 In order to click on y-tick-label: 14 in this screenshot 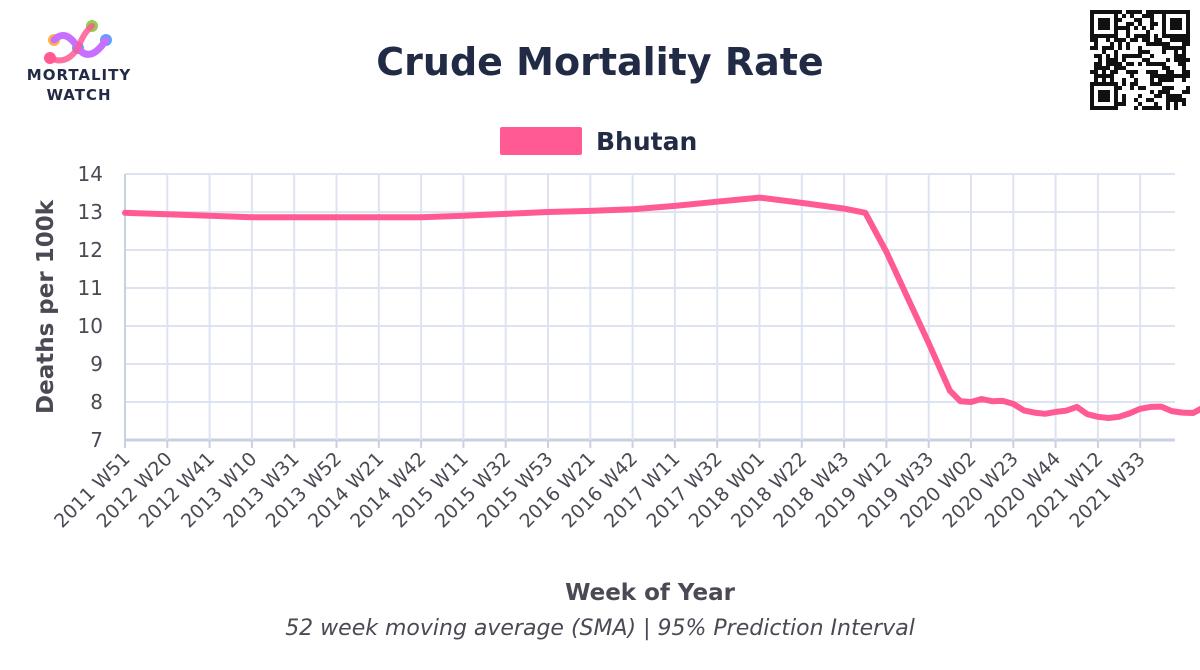, I will do `click(90, 174)`.